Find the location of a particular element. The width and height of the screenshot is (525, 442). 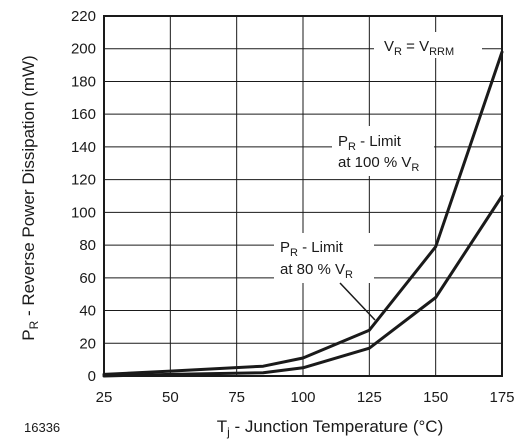

y-tick-label-8: 160 is located at coordinates (83, 114).